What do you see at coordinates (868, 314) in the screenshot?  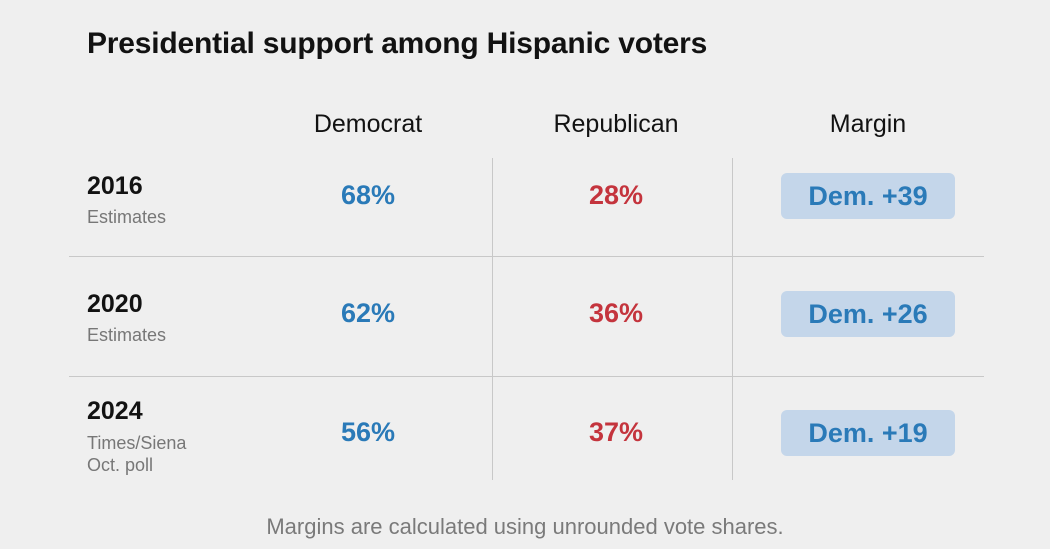 I see `margin-badge: Dem. +26` at bounding box center [868, 314].